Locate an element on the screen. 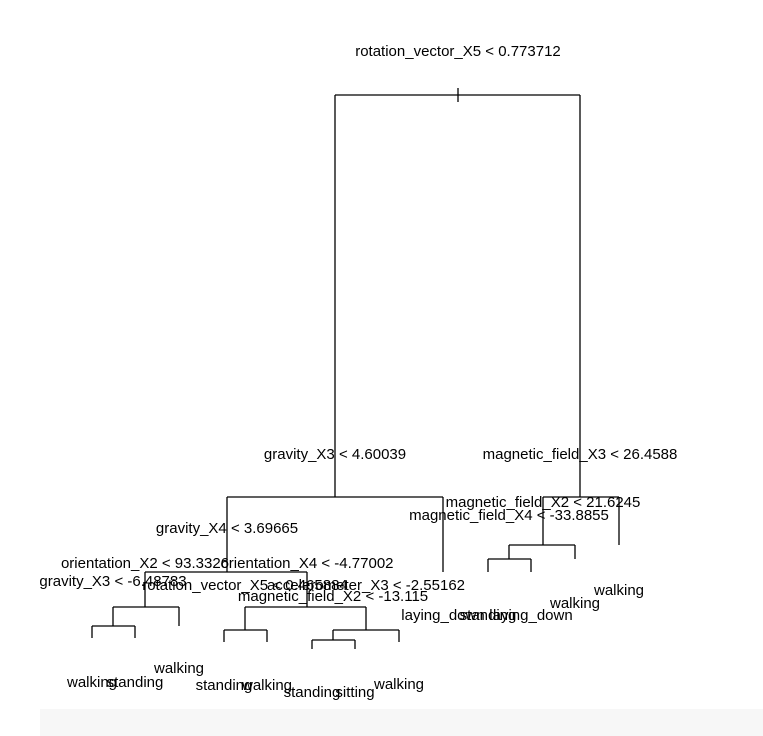 The image size is (763, 736). split-label-magnetic-x4: magnetic_field_X4 < -33.8855 is located at coordinates (509, 515).